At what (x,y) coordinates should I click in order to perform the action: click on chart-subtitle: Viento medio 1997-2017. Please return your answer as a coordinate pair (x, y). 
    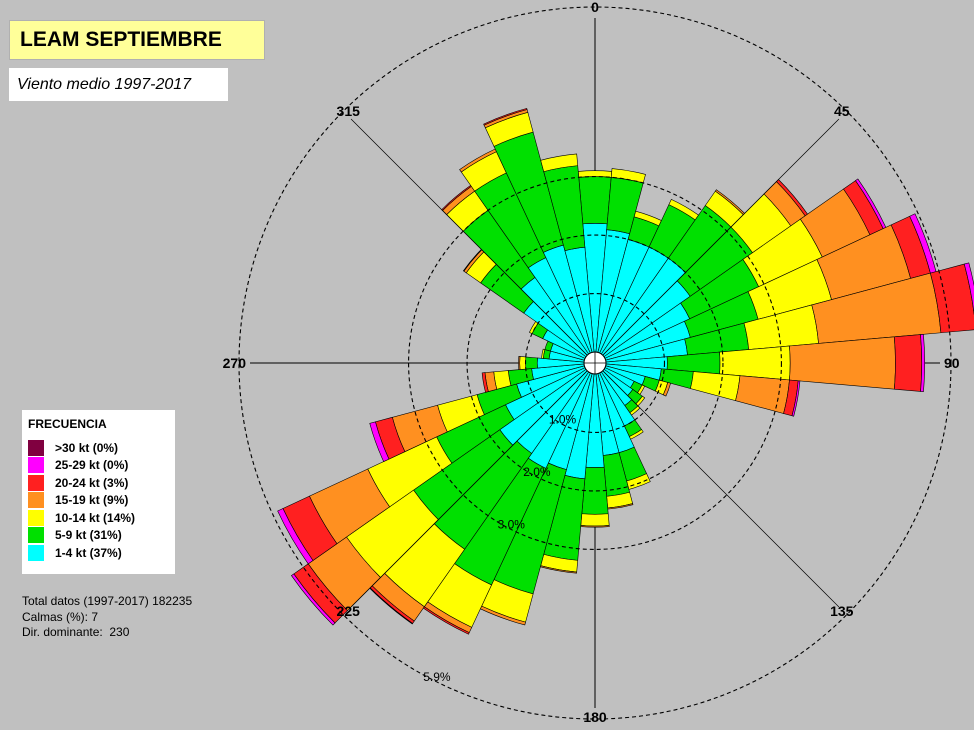
    Looking at the image, I should click on (118, 84).